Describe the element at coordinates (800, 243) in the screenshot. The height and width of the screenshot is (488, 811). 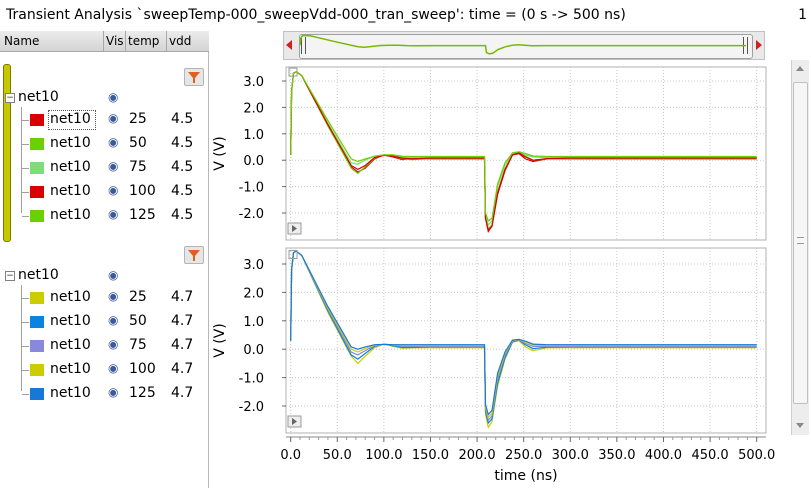
I see `vertical-scroll-thumb` at that location.